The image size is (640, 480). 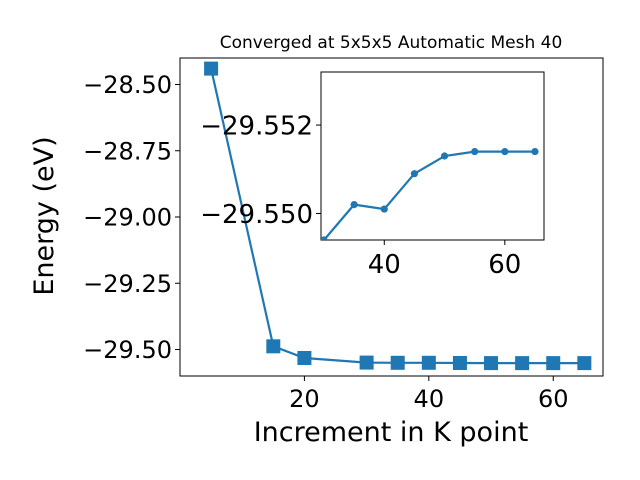 I want to click on inset-x-tick-label: 60, so click(x=504, y=265).